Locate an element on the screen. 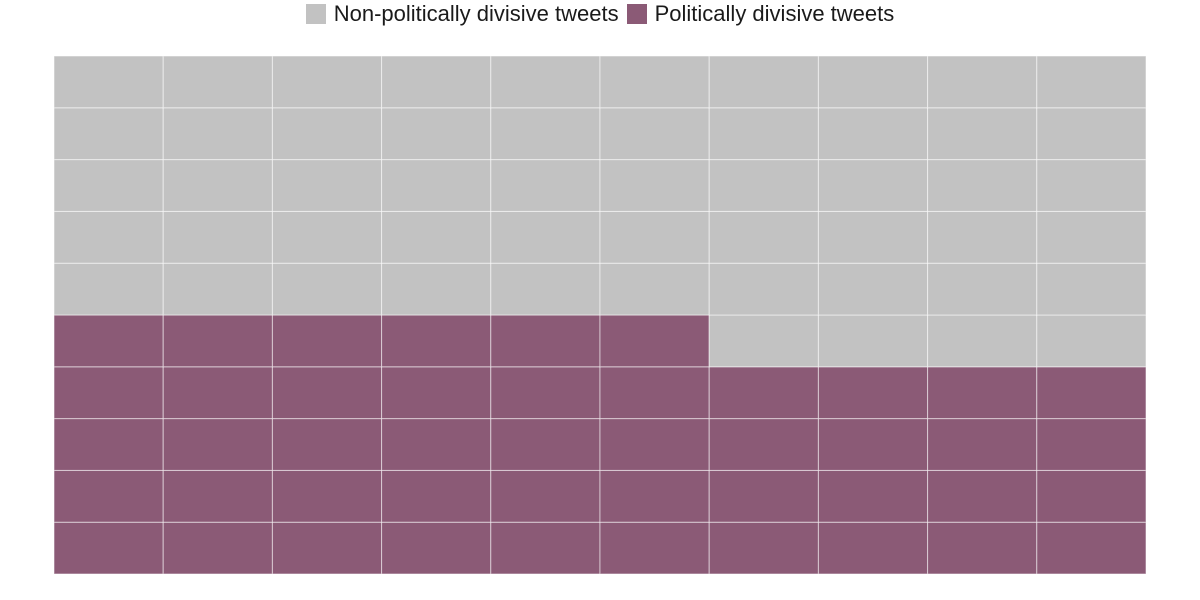  legend-item-political: Politically divisive tweets is located at coordinates (760, 14).